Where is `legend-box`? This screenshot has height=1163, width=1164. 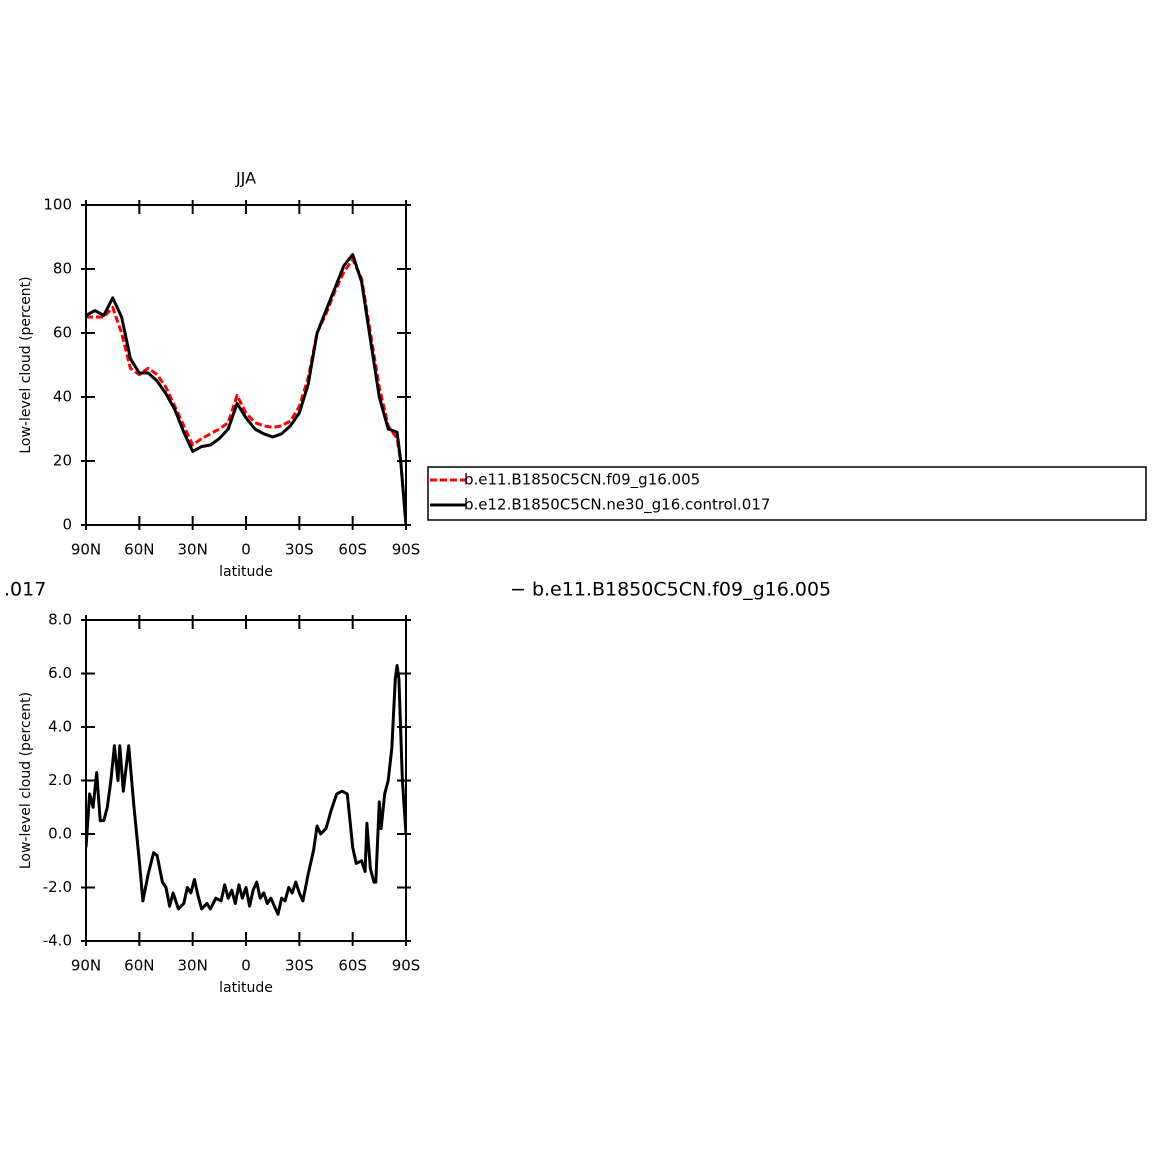
legend-box is located at coordinates (787, 493).